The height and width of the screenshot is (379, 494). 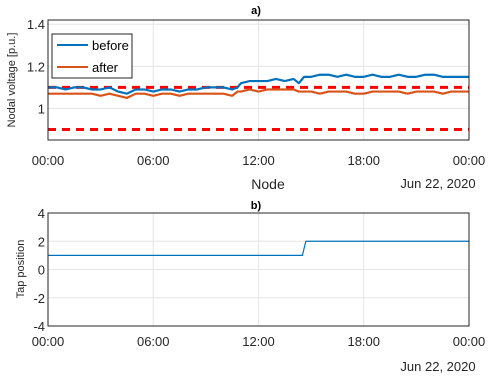 I want to click on legend-box, so click(x=92, y=56).